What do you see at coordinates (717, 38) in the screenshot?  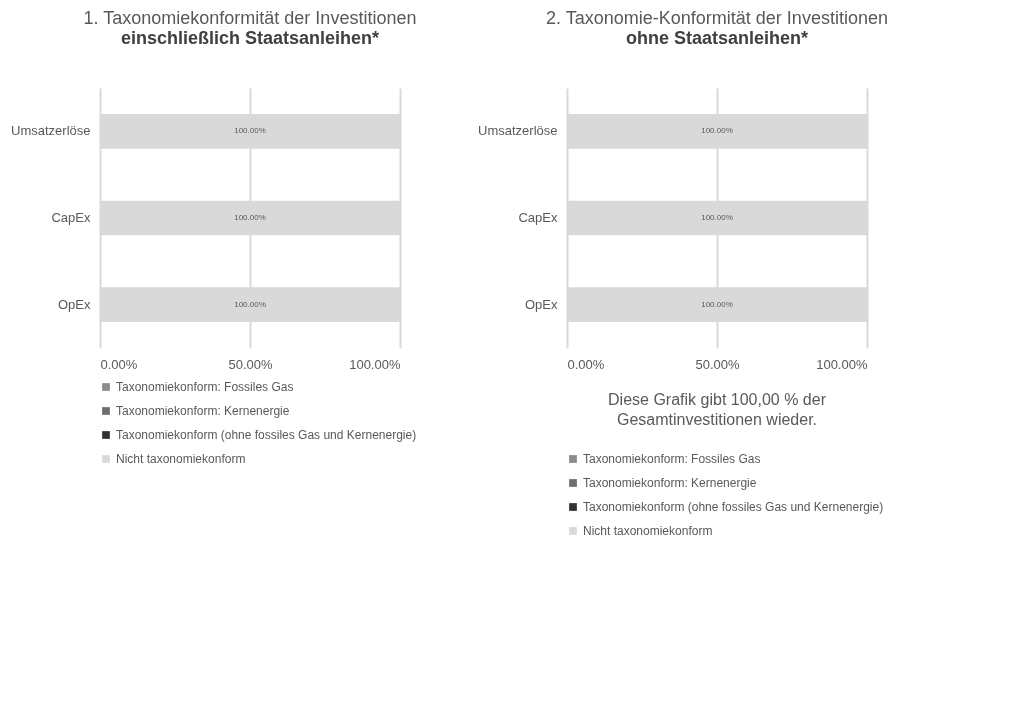 I see `chart-subtitle: ohne Staatsanleihen*` at bounding box center [717, 38].